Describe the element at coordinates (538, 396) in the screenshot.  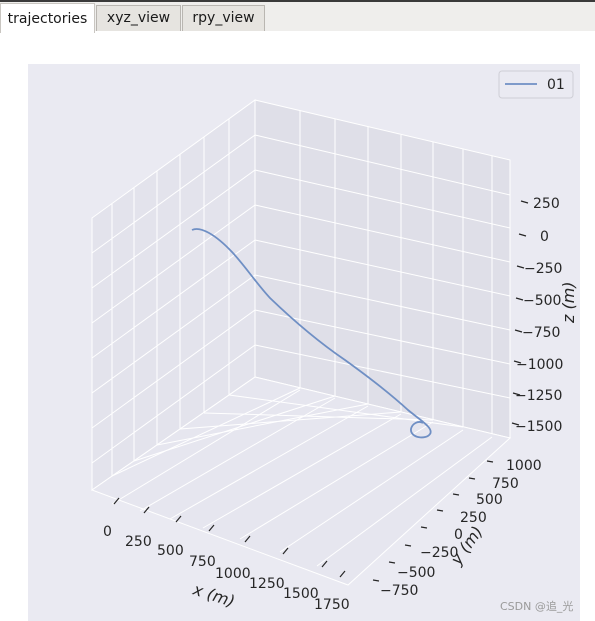
I see `z-tick-6: −1250` at that location.